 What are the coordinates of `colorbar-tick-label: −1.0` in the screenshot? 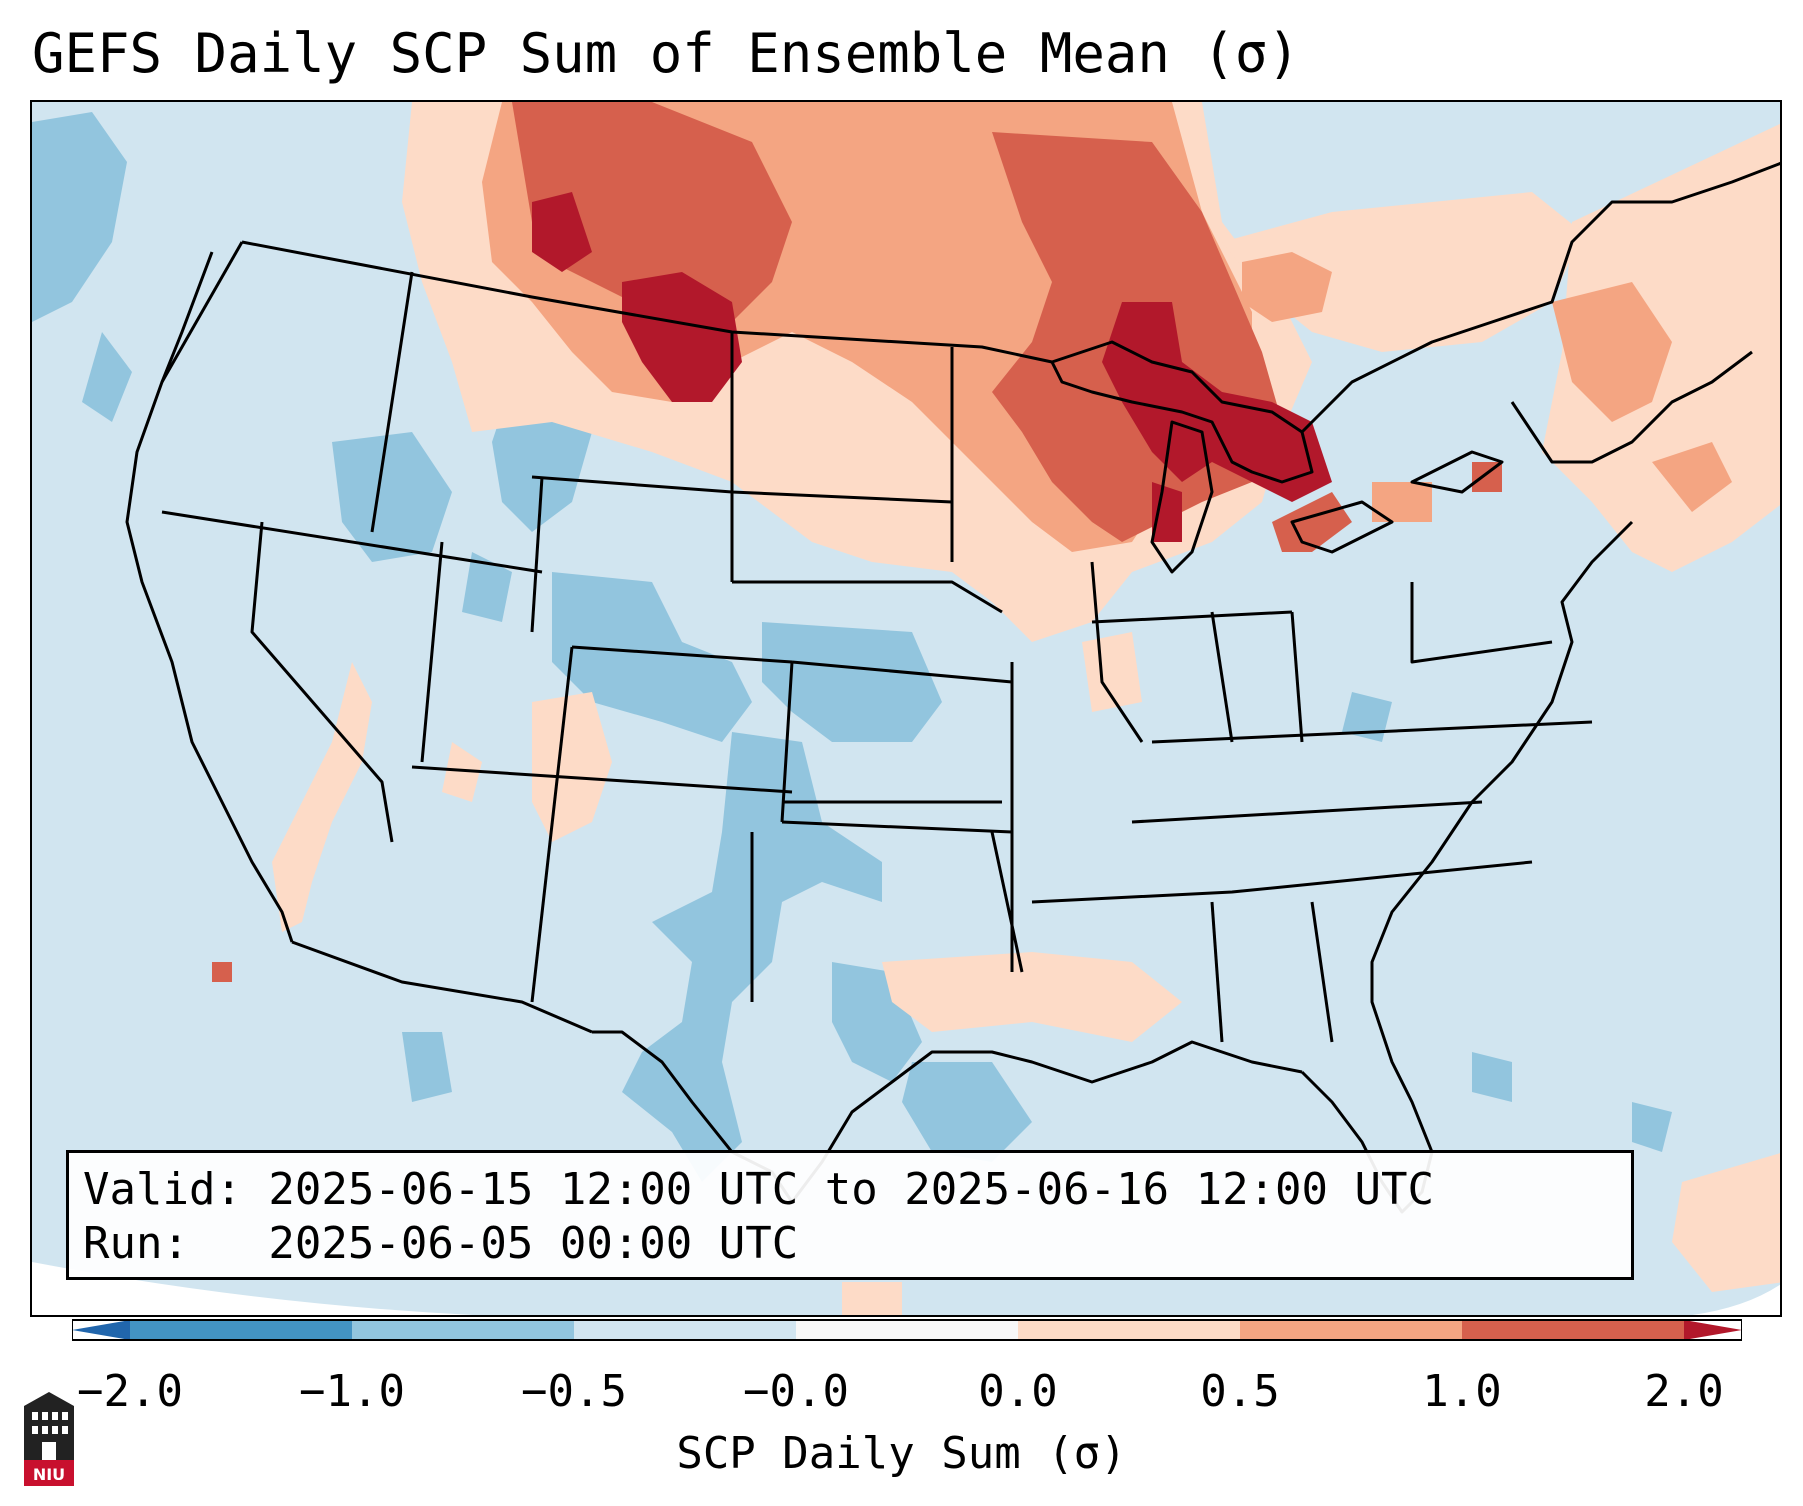 It's located at (352, 1391).